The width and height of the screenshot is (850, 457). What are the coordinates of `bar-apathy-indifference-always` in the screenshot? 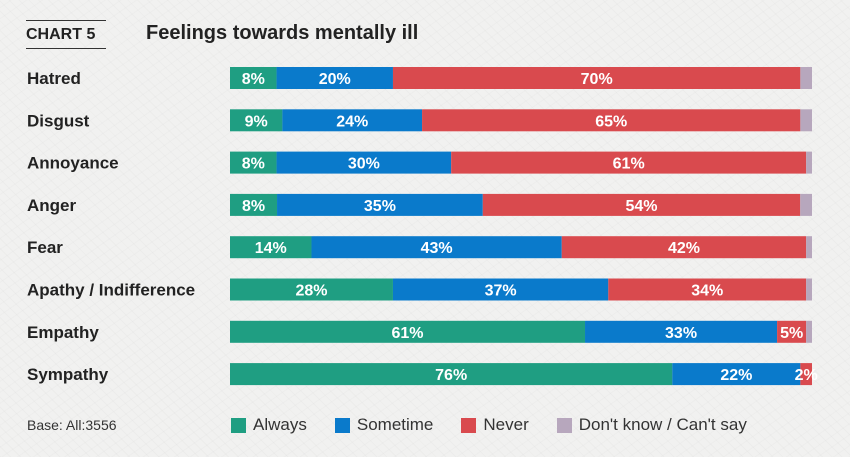 It's located at (311, 289).